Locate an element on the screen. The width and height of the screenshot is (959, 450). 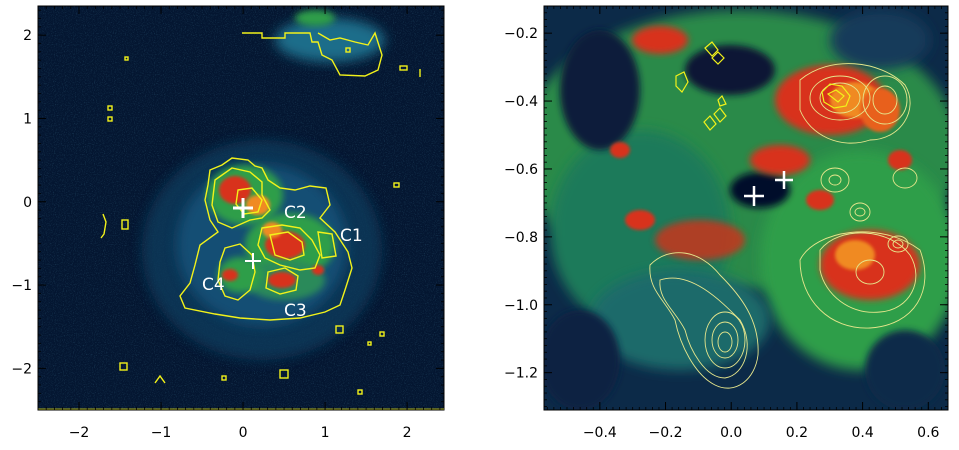
right-markers is located at coordinates (768, 188).